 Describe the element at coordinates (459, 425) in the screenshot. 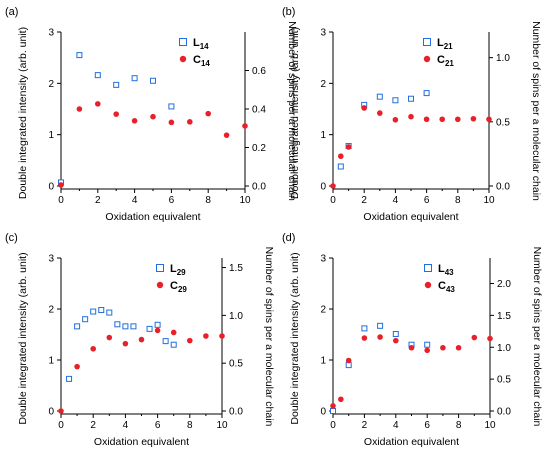

I see `x-tick-label: 8` at that location.